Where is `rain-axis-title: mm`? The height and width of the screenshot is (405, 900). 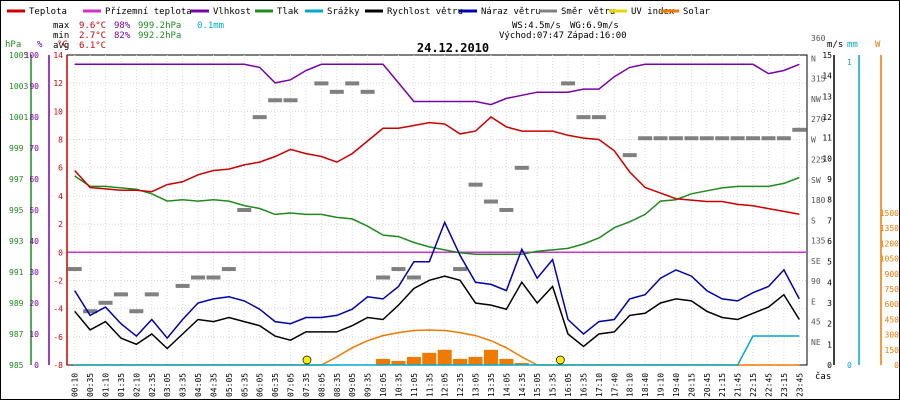
rain-axis-title: mm is located at coordinates (852, 45).